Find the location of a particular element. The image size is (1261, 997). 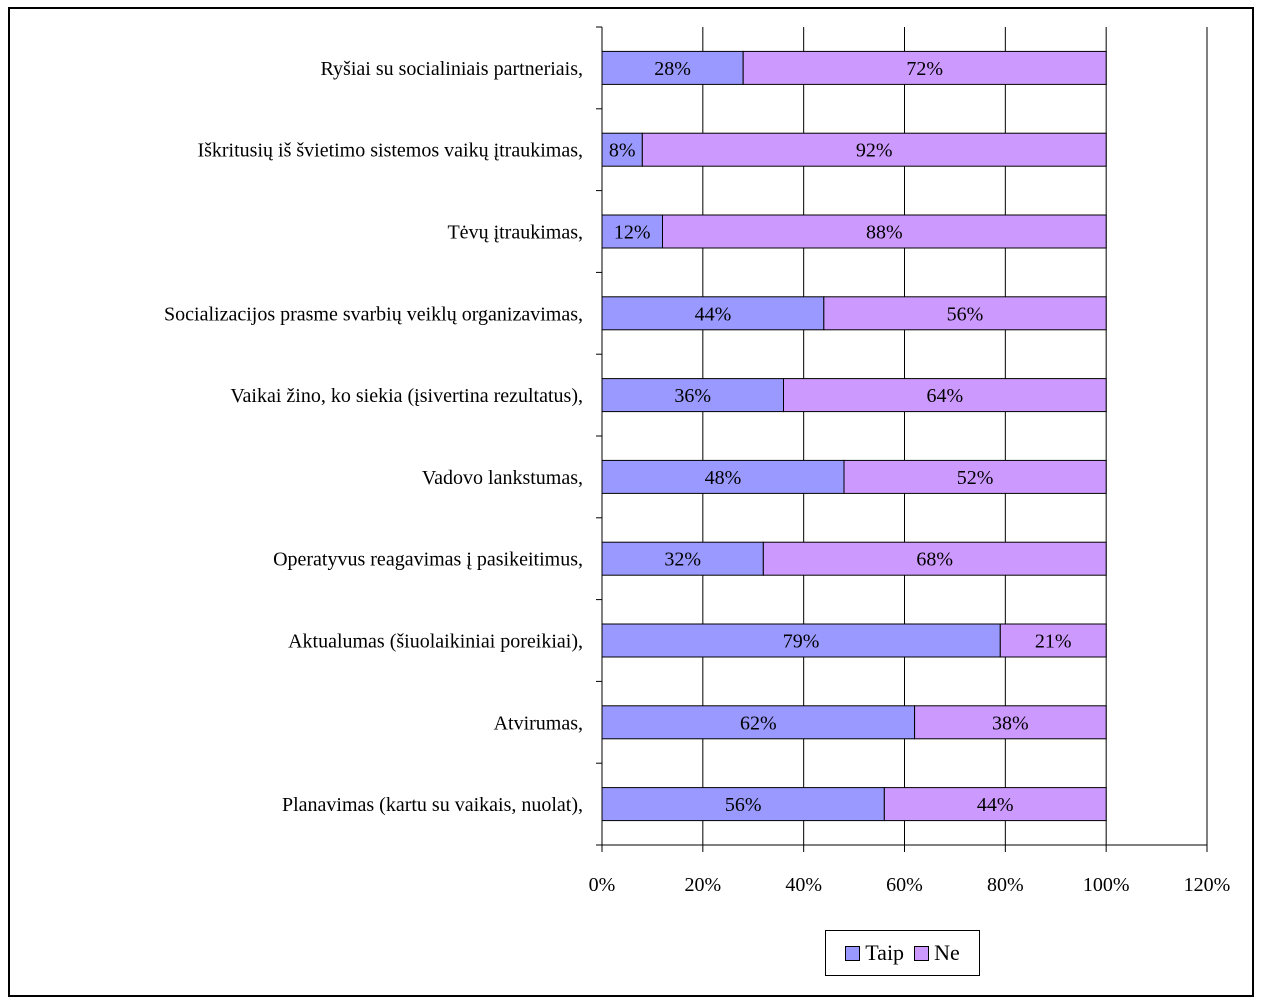

legend-item-taip: Taip is located at coordinates (874, 953).